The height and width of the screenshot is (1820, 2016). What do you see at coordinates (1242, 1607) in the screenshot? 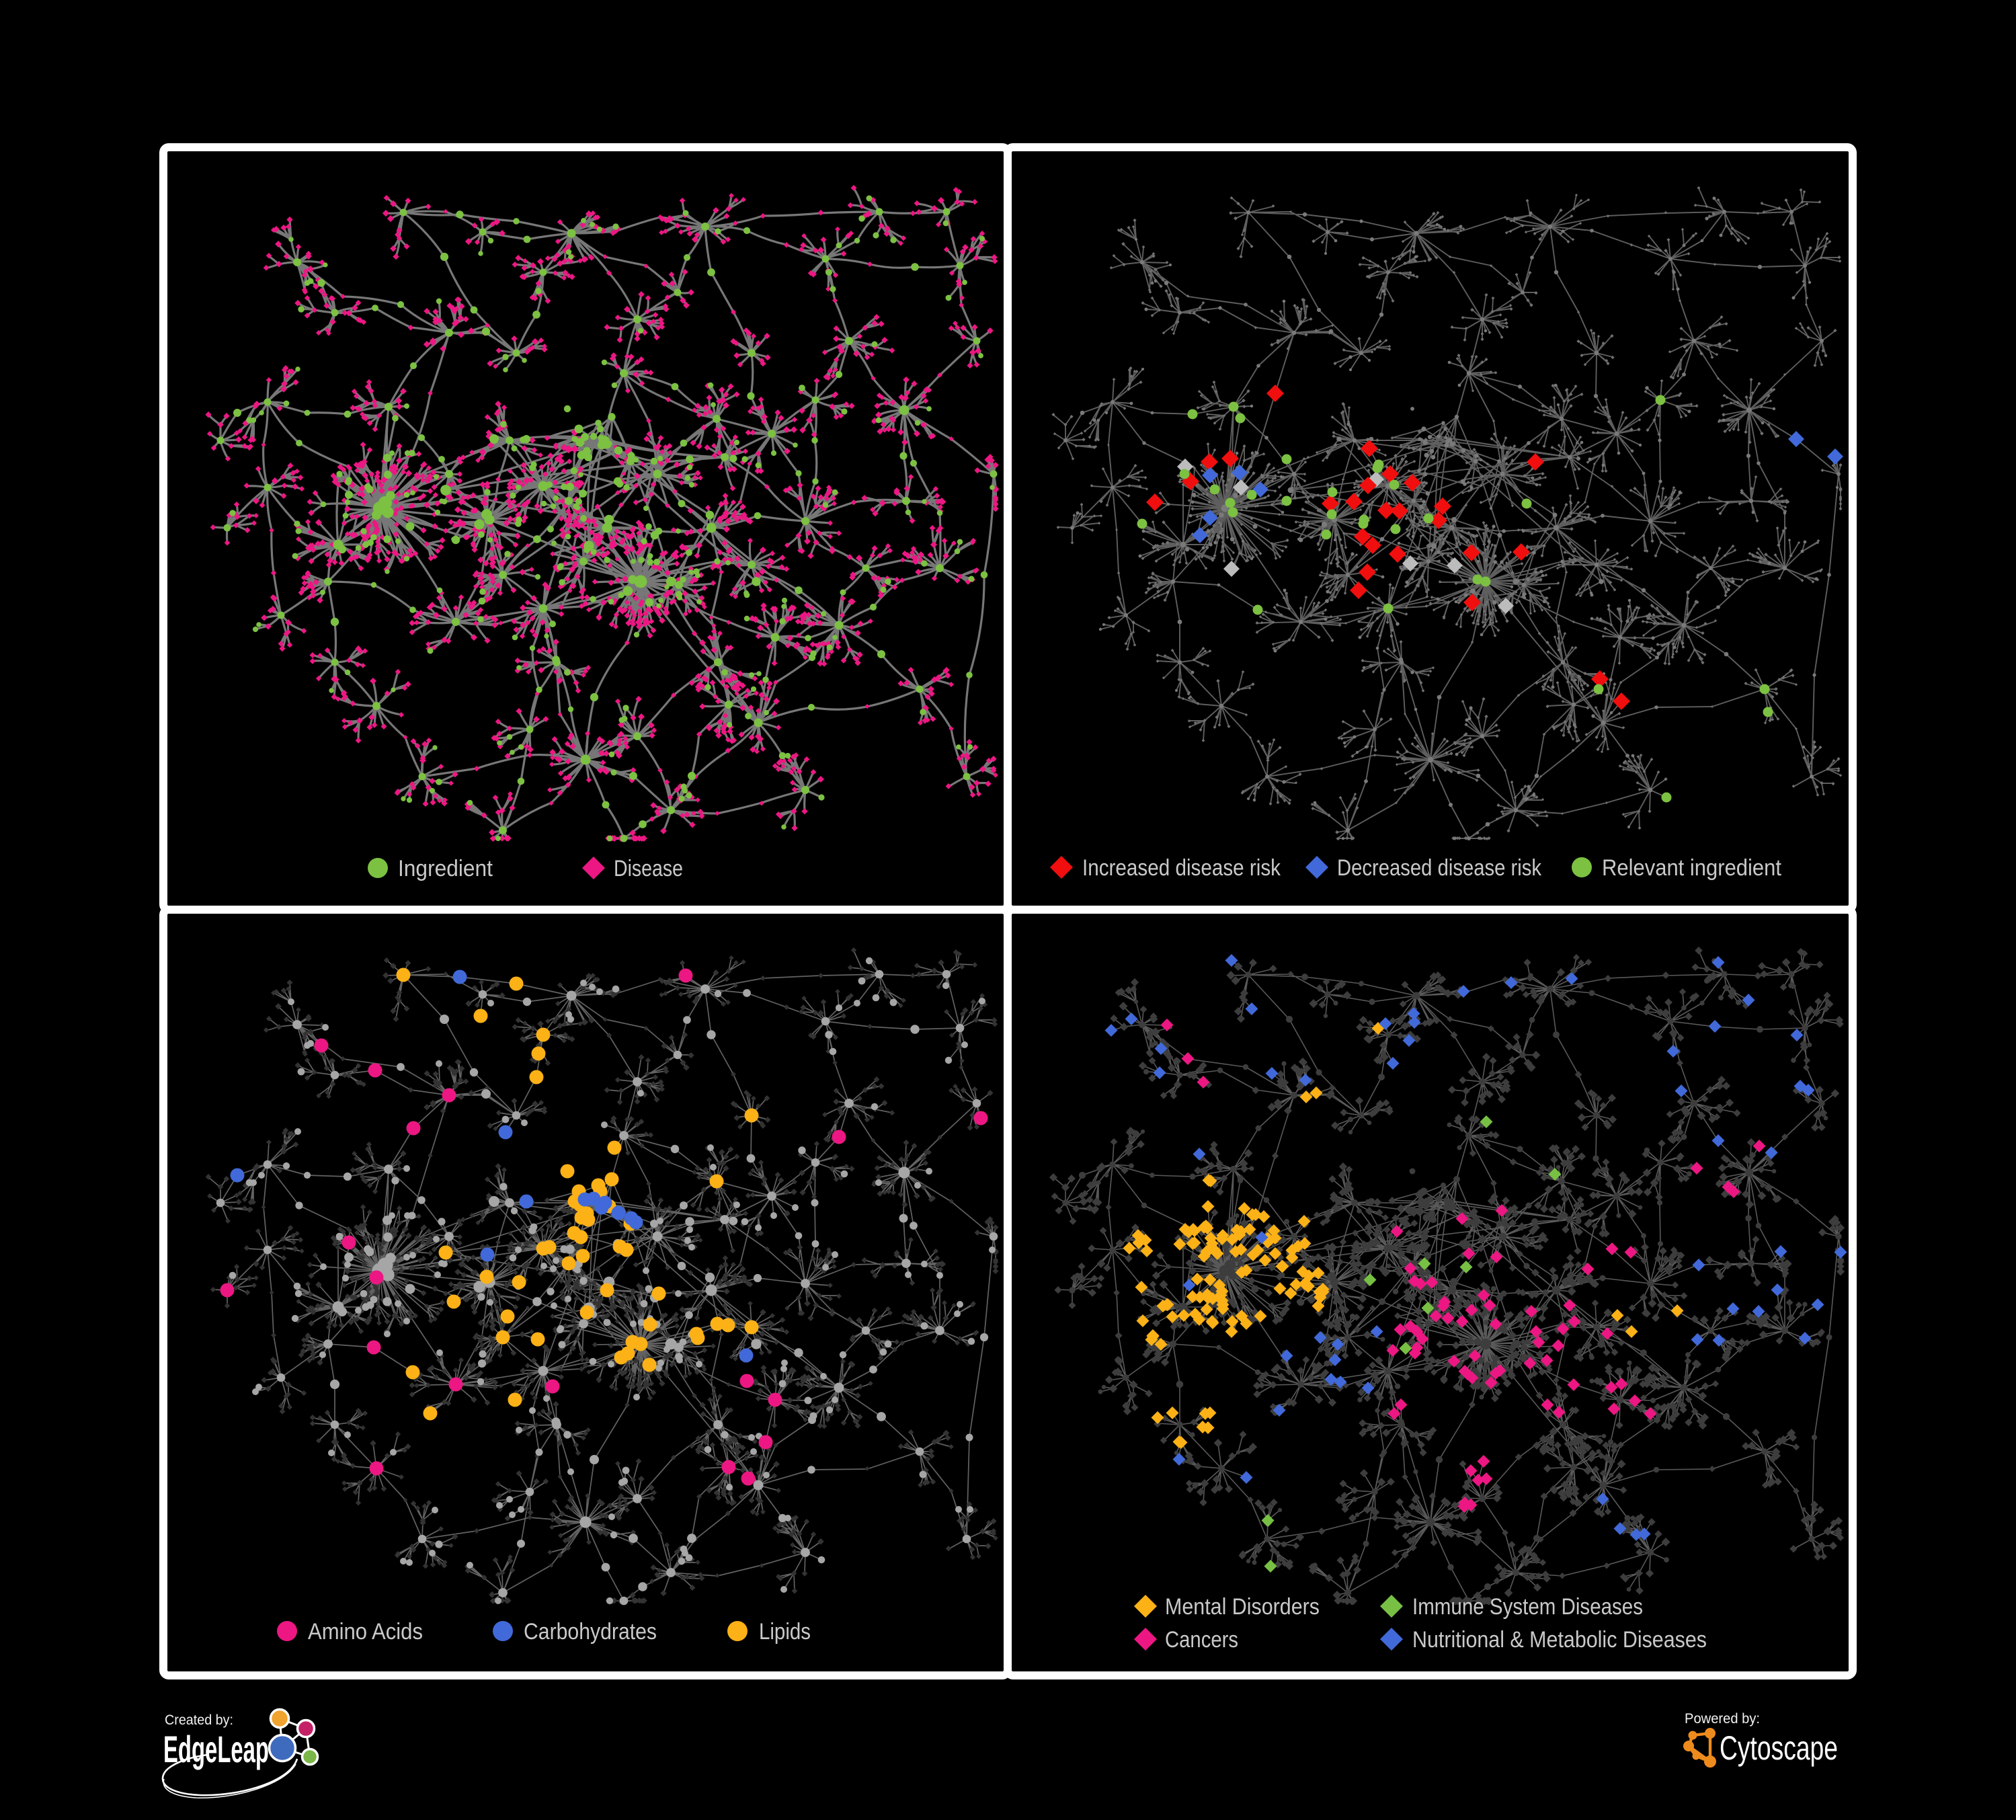
I see `svg-text: Mental Disorders` at bounding box center [1242, 1607].